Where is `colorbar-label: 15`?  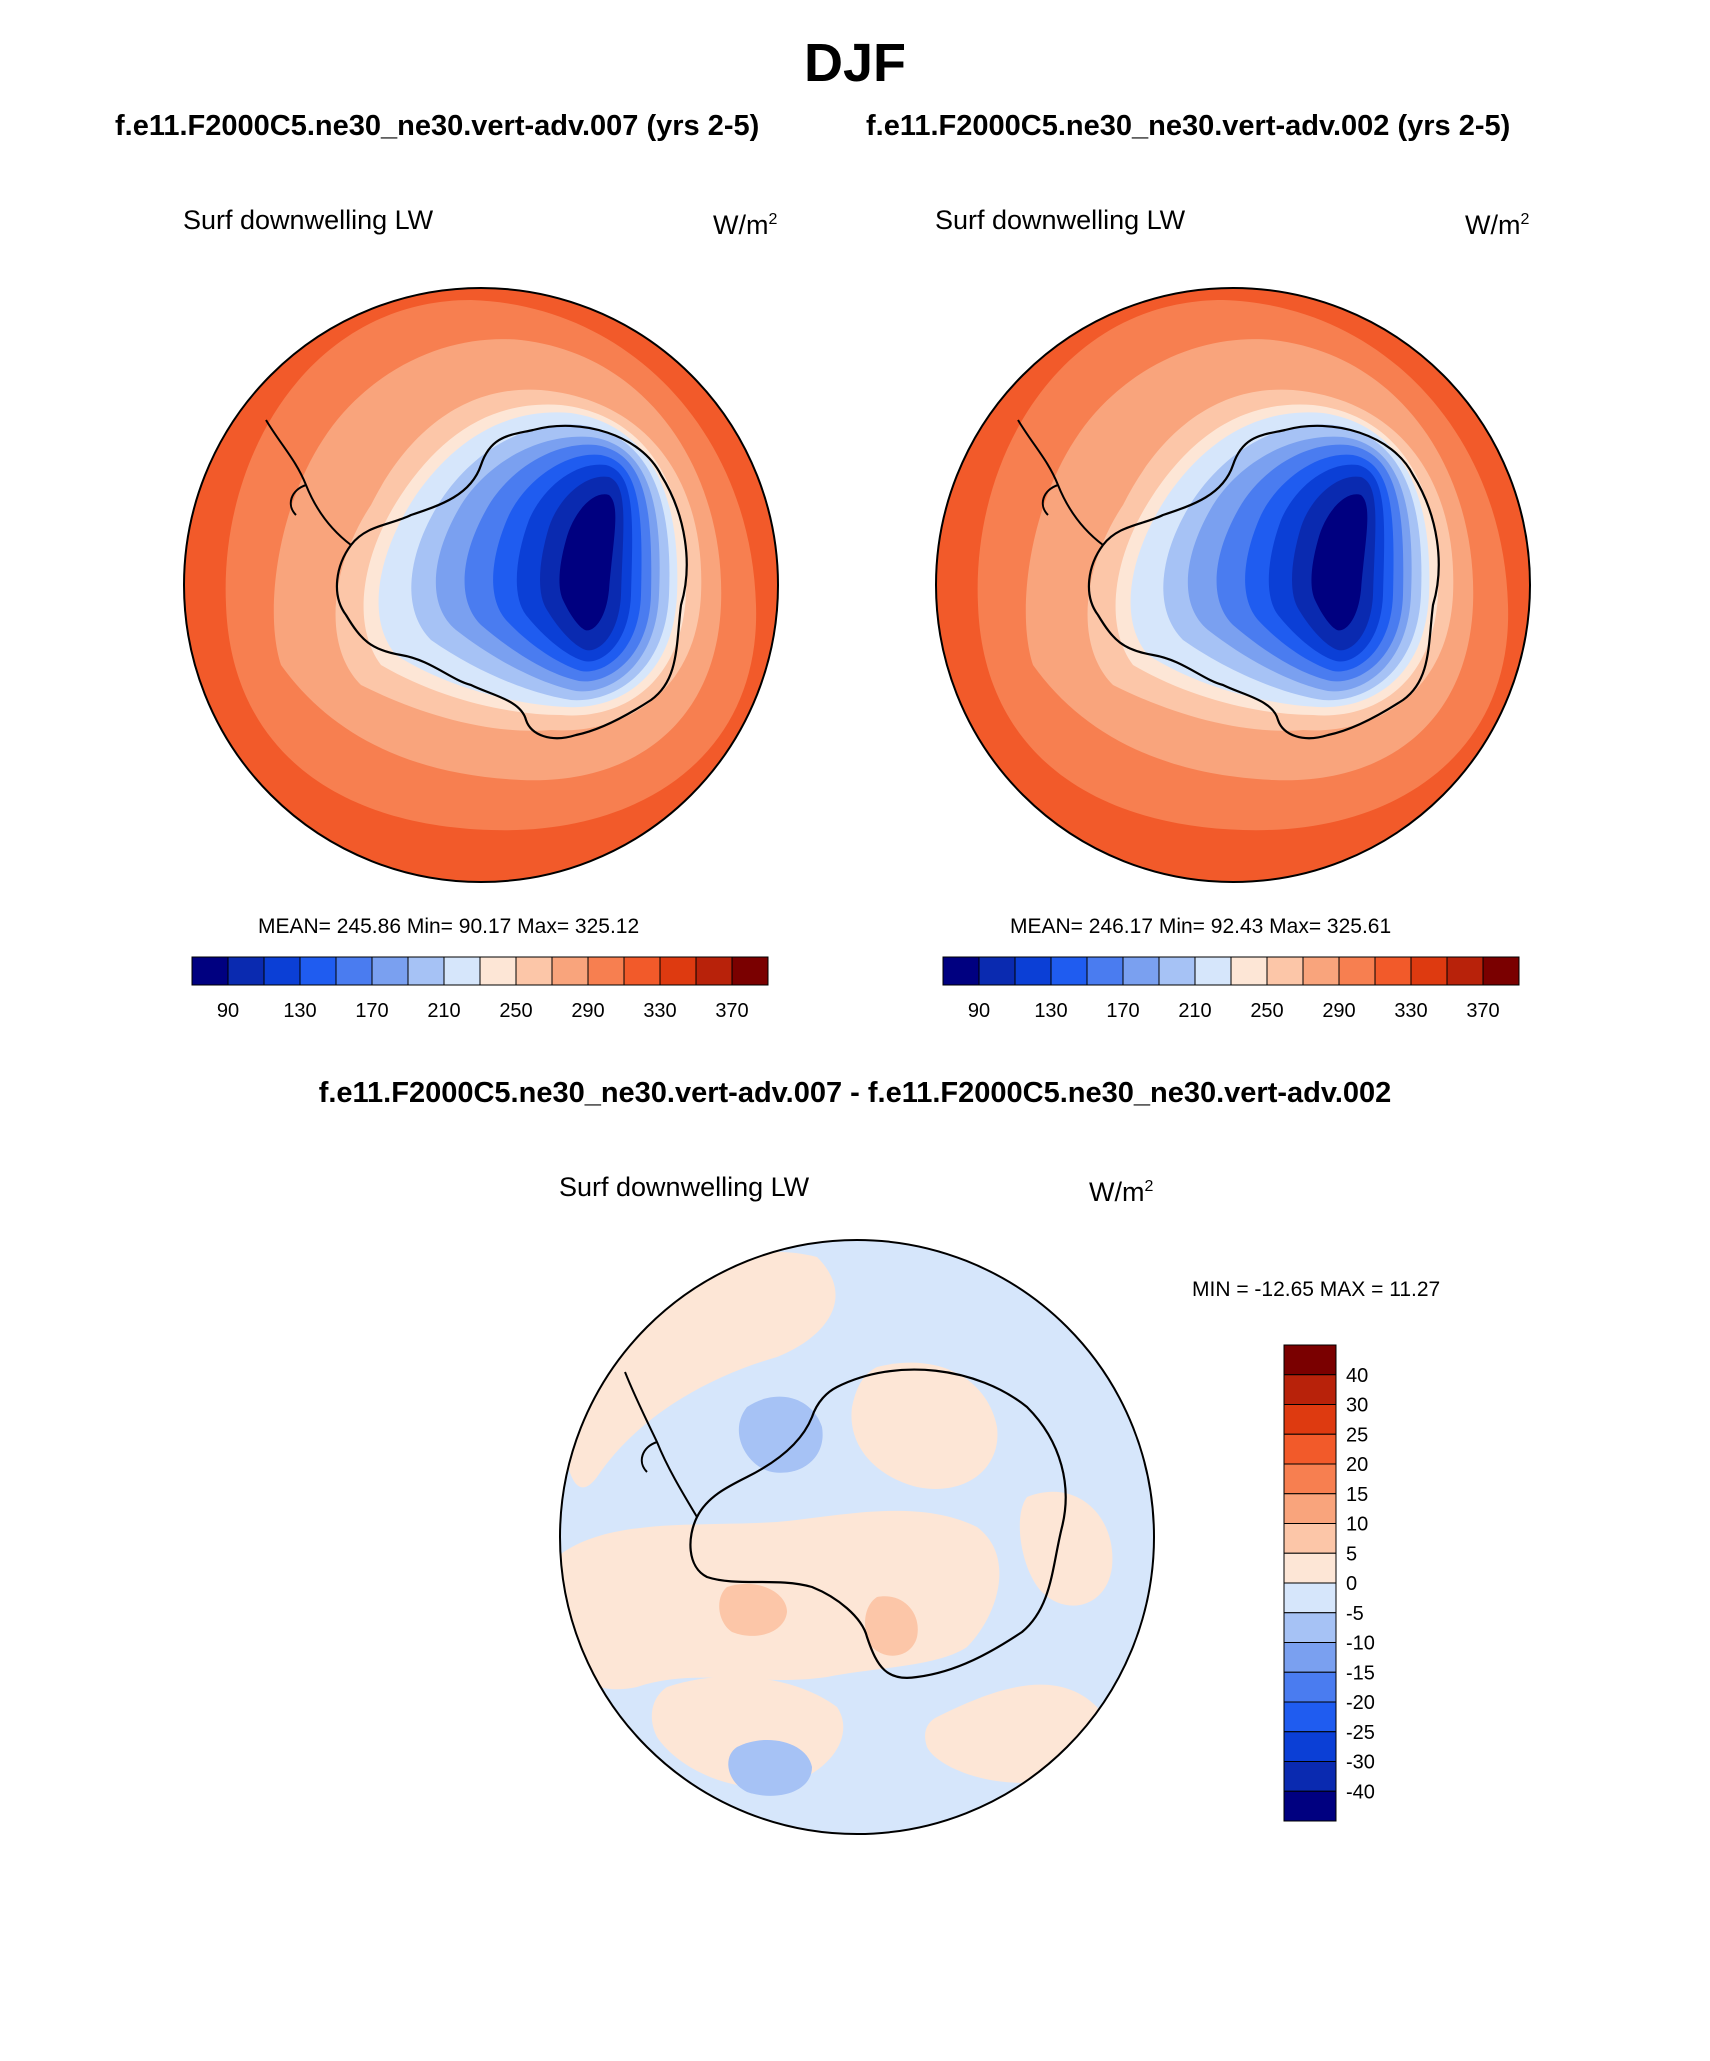 colorbar-label: 15 is located at coordinates (1357, 1495).